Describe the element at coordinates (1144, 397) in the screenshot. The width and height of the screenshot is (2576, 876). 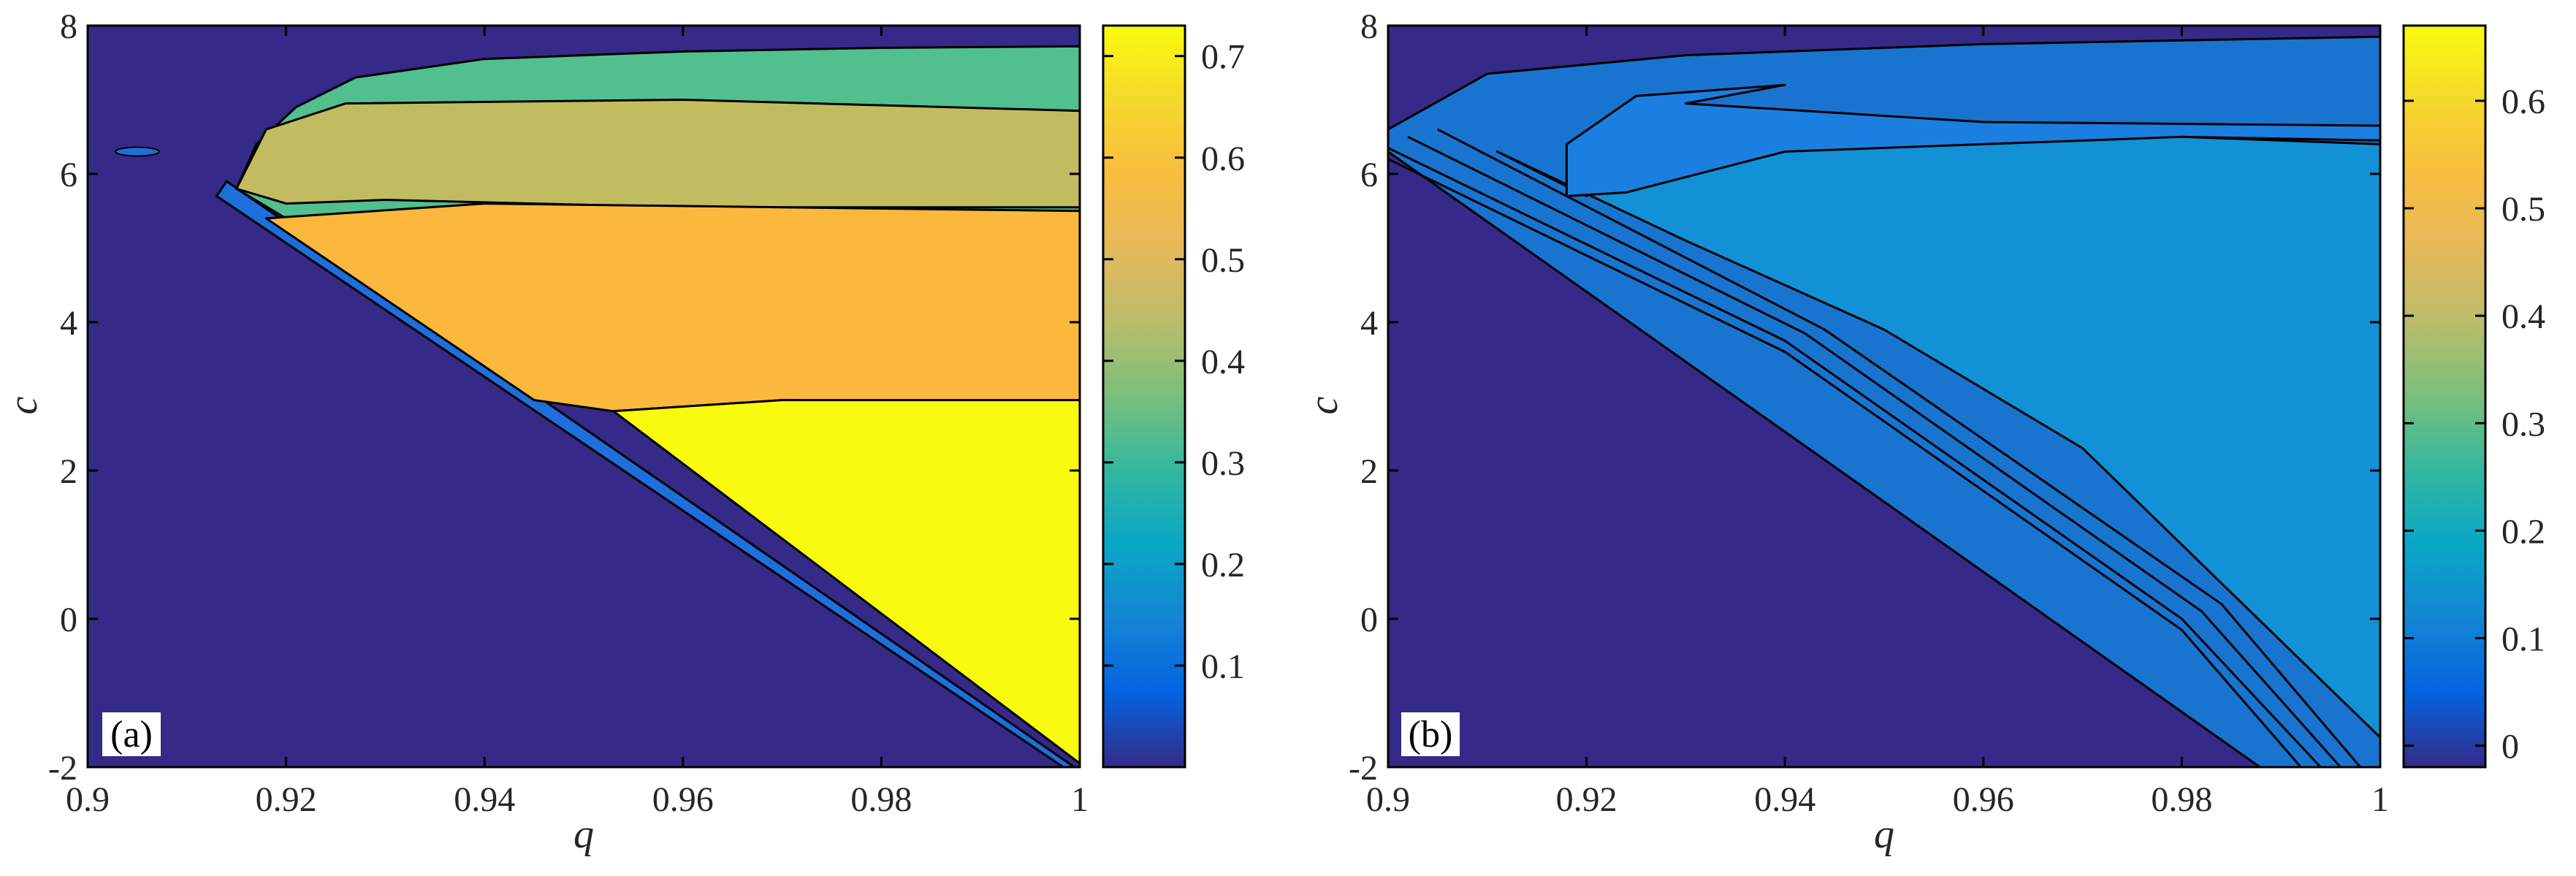
I see `colorbar-a` at that location.